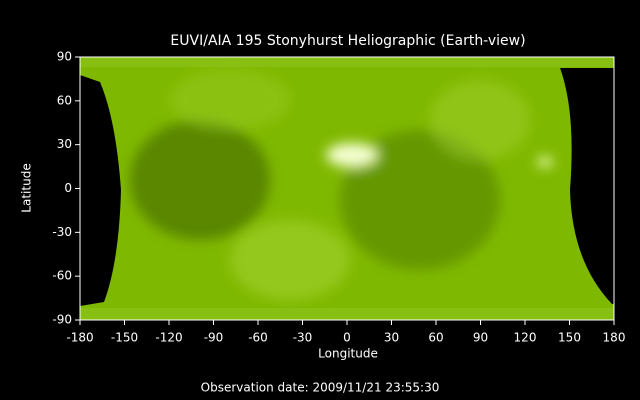 The image size is (640, 400). What do you see at coordinates (168, 338) in the screenshot?
I see `x-tick-label: -120` at bounding box center [168, 338].